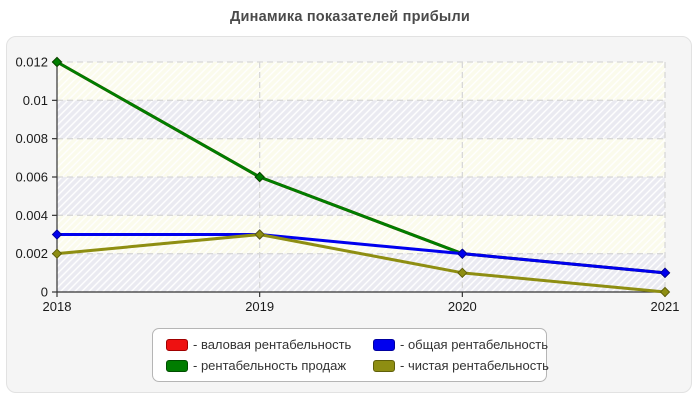 The image size is (700, 400). I want to click on legend-label: - валовая рентабельность, so click(272, 344).